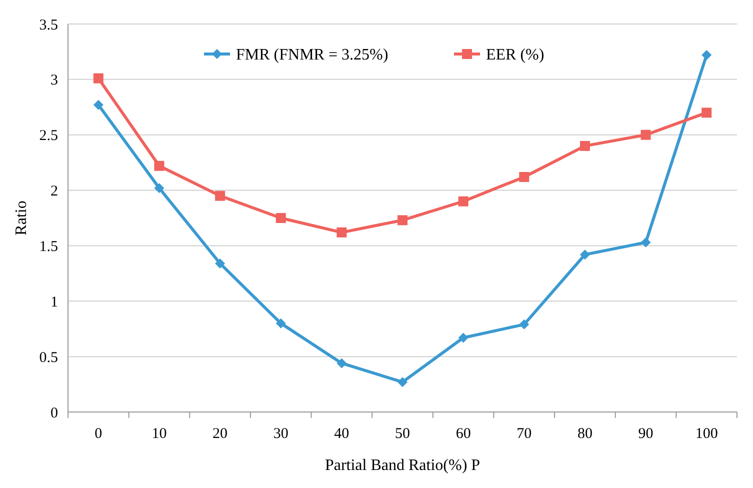  What do you see at coordinates (98, 434) in the screenshot?
I see `x-tick-label: 0` at bounding box center [98, 434].